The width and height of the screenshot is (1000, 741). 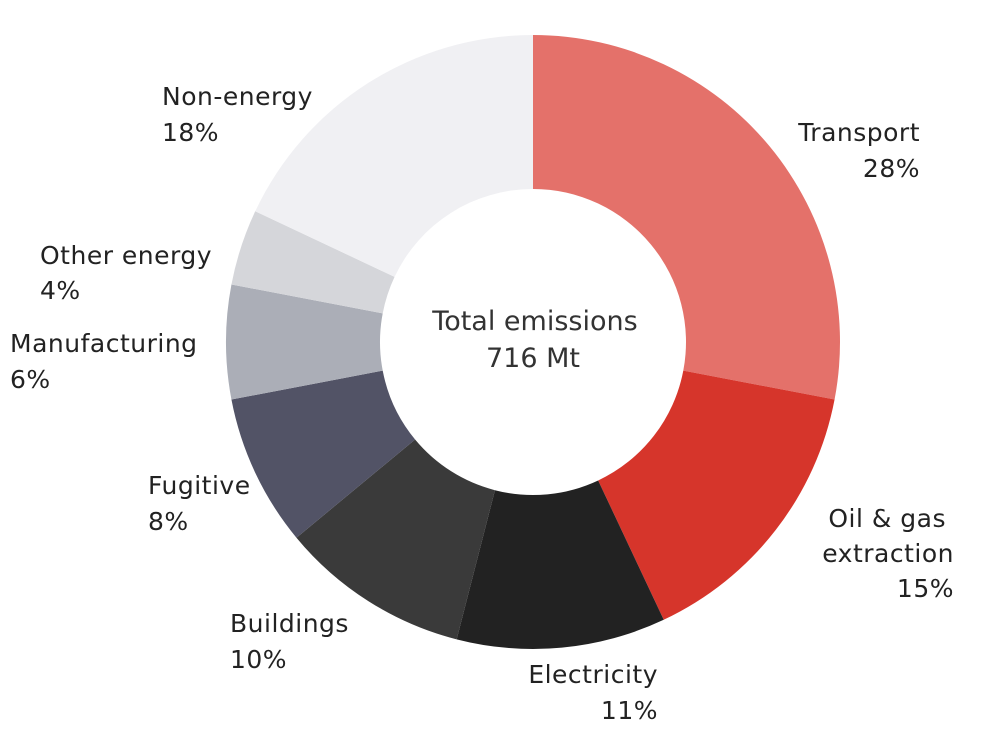 What do you see at coordinates (395, 539) in the screenshot?
I see `slice-buildings` at bounding box center [395, 539].